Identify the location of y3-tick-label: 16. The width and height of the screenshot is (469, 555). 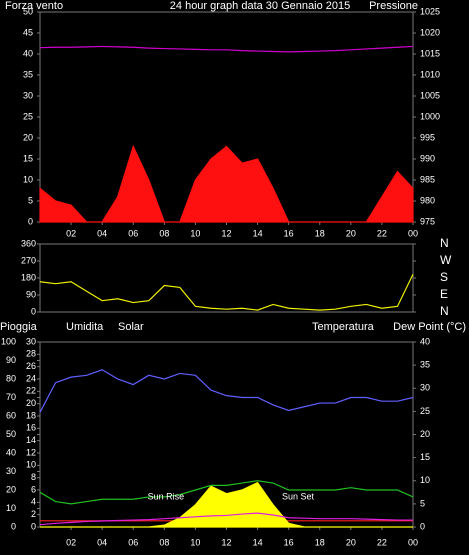
(31, 428).